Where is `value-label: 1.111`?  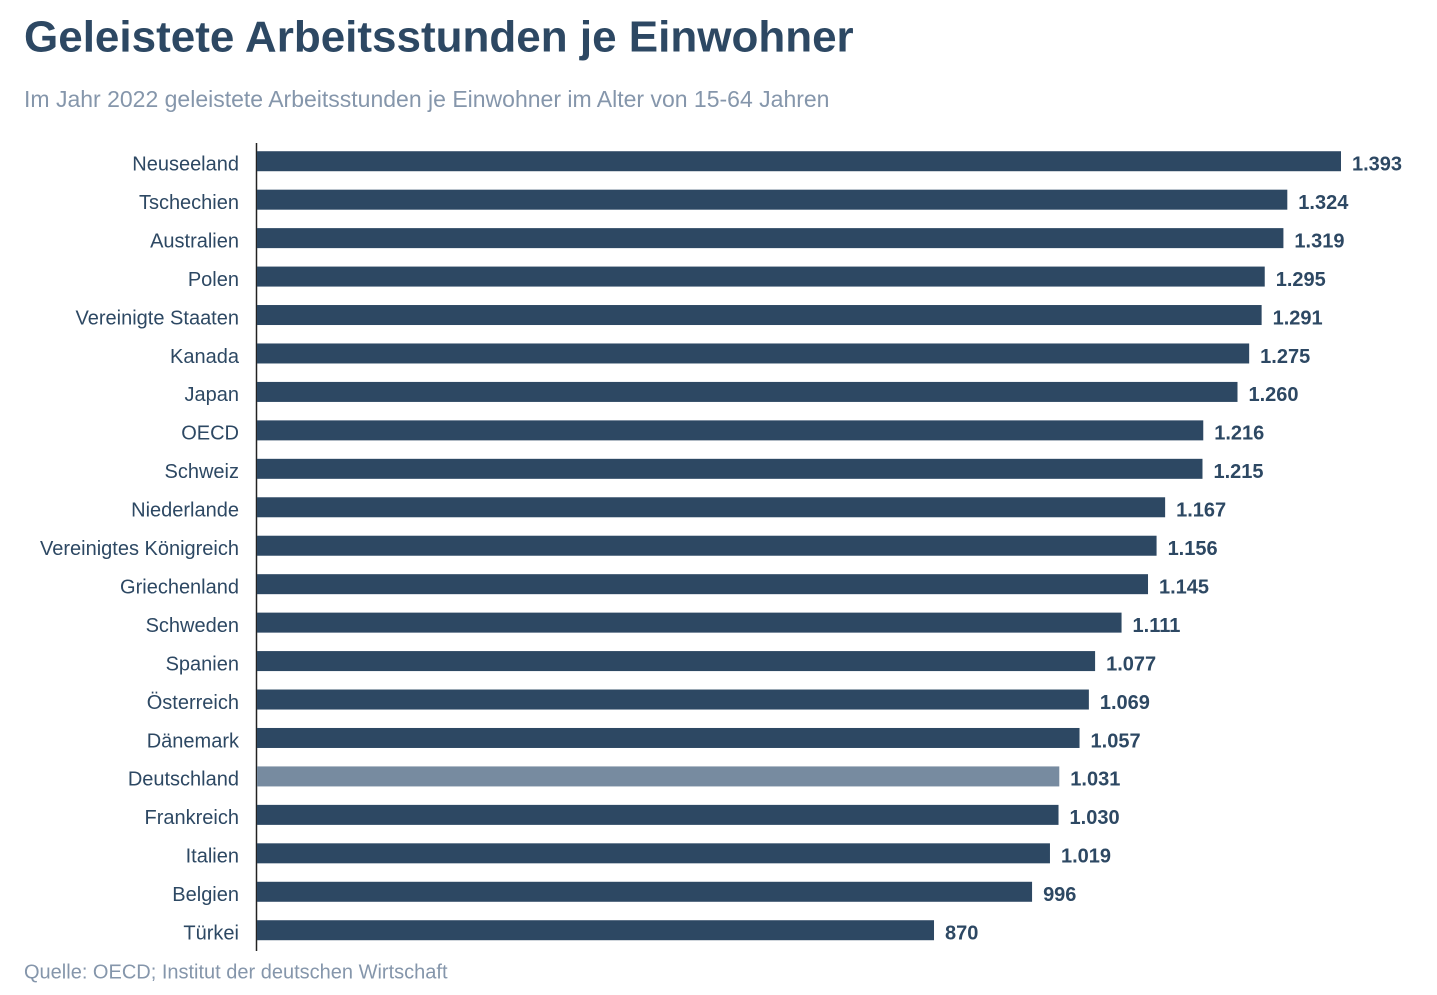
value-label: 1.111 is located at coordinates (1157, 626).